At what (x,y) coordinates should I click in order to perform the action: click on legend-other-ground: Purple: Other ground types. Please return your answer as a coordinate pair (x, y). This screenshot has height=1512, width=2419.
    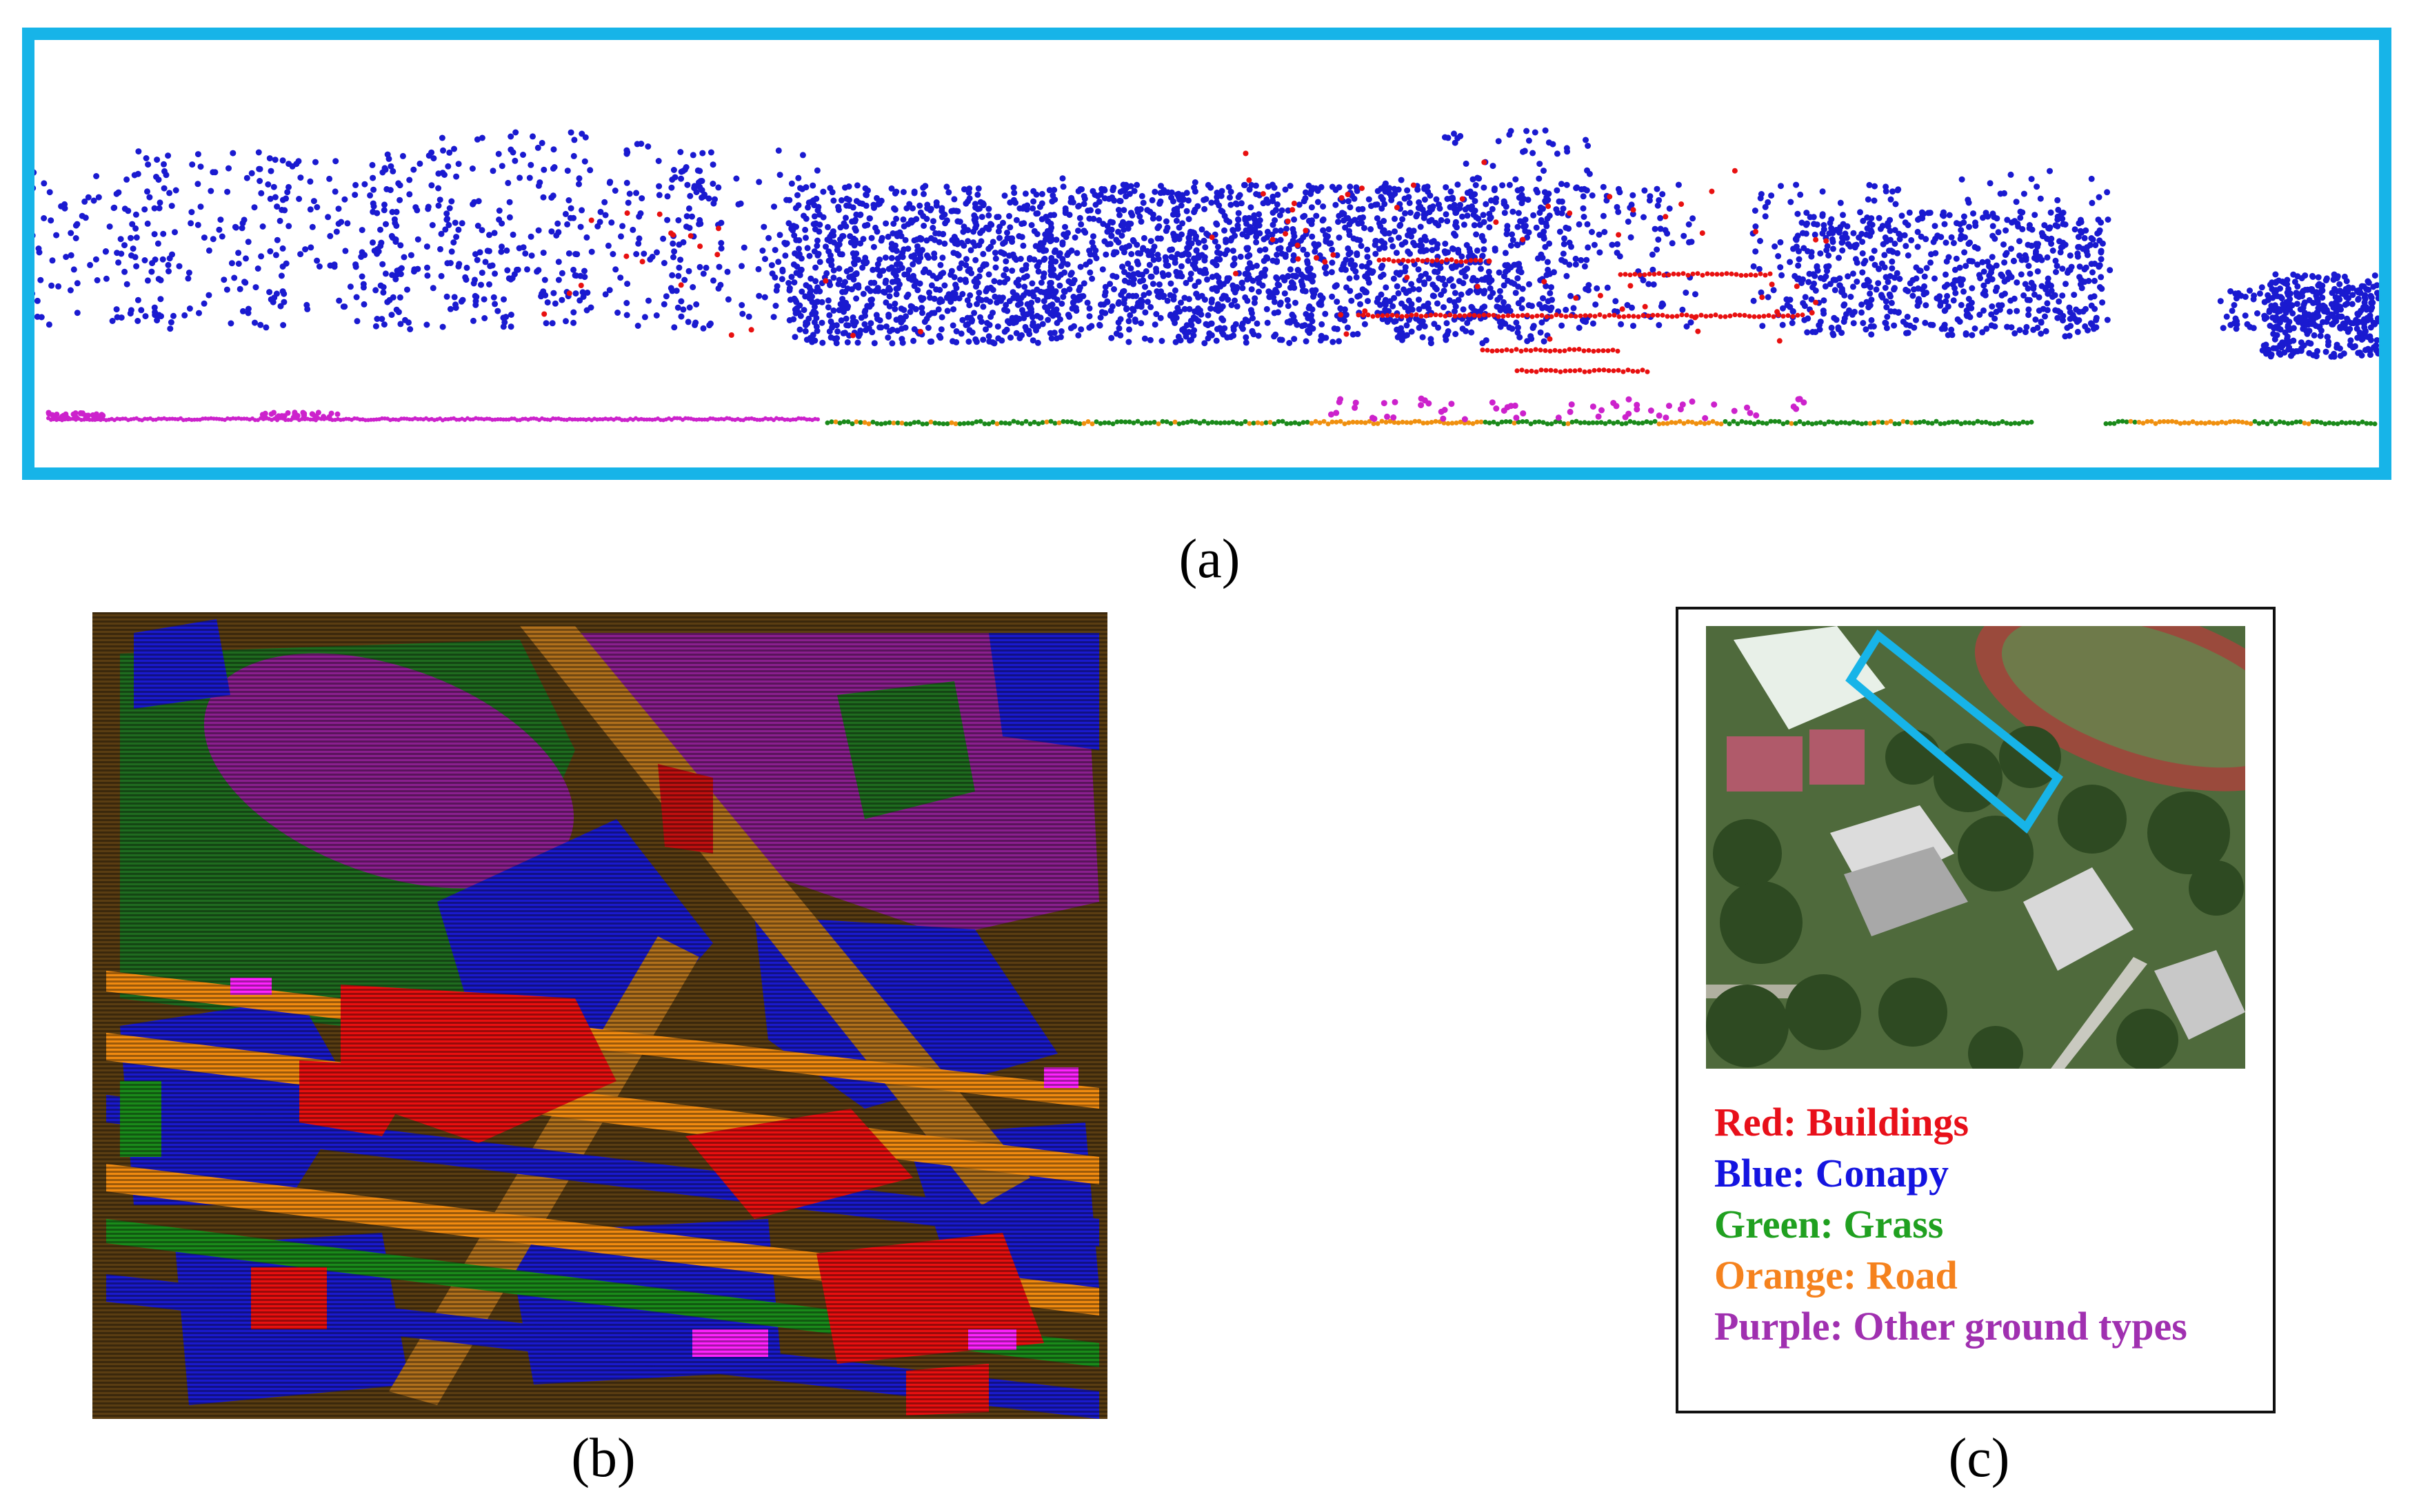
    Looking at the image, I should click on (1950, 1326).